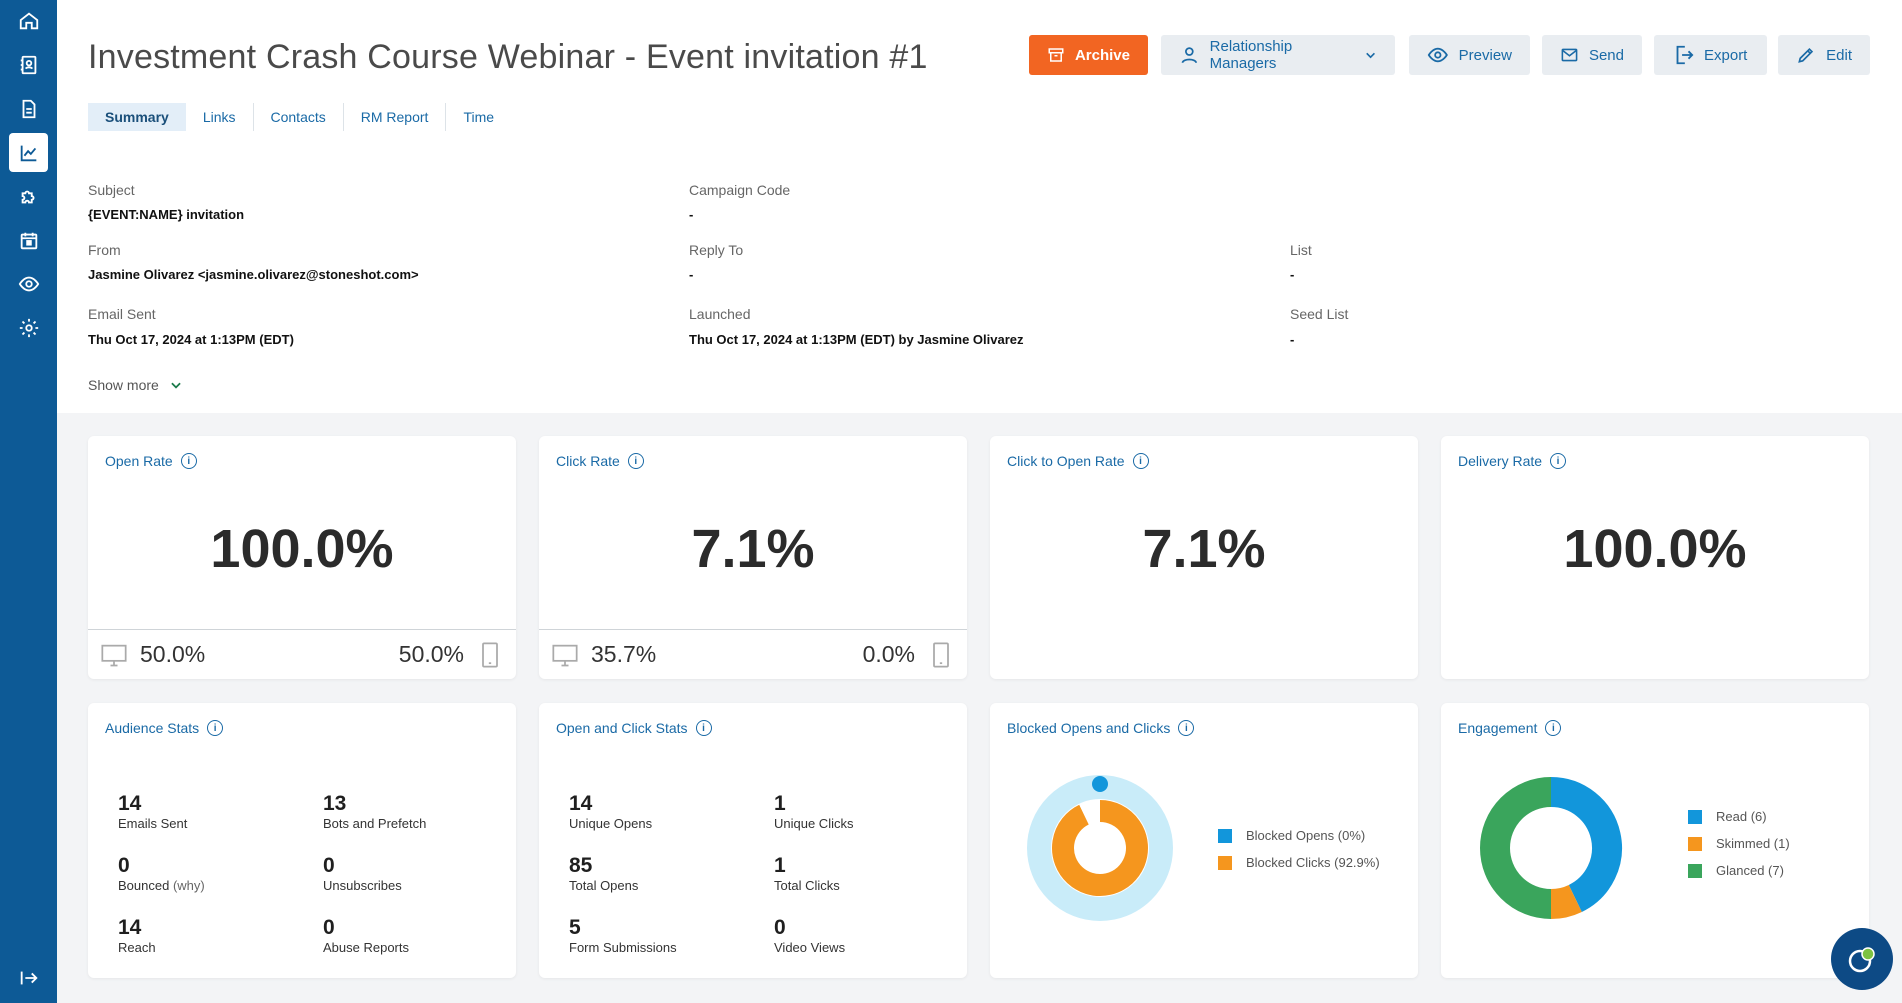  I want to click on chart-icon, so click(28, 153).